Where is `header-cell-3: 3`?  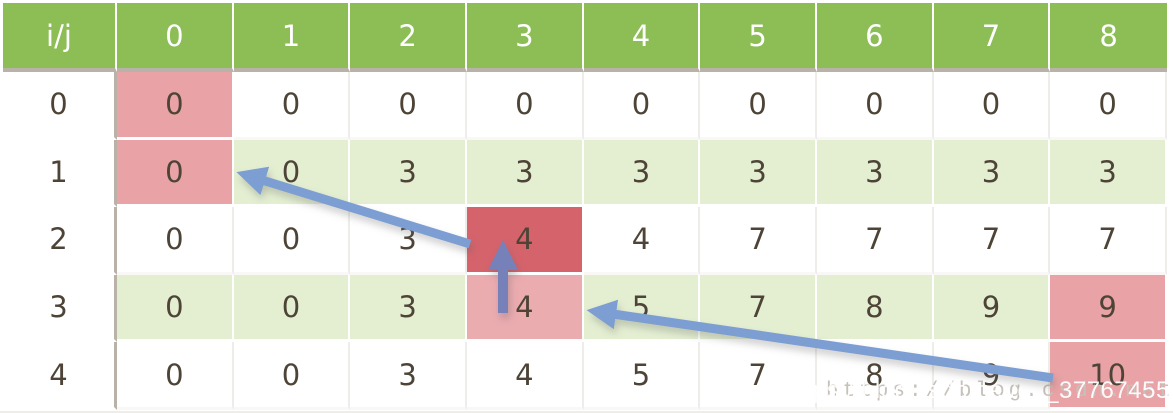
header-cell-3: 3 is located at coordinates (525, 37).